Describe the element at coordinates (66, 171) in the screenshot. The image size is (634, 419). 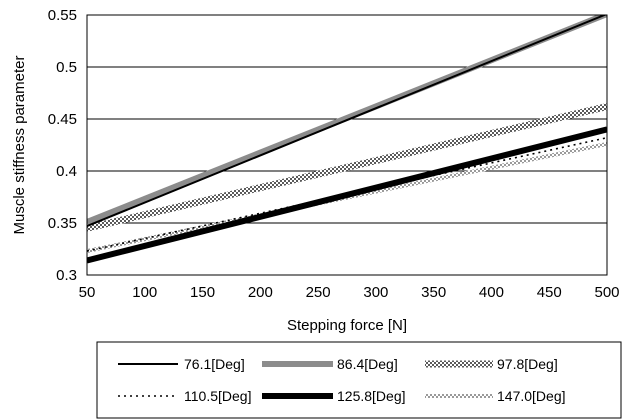
I see `y-tick-label: 0.4` at that location.